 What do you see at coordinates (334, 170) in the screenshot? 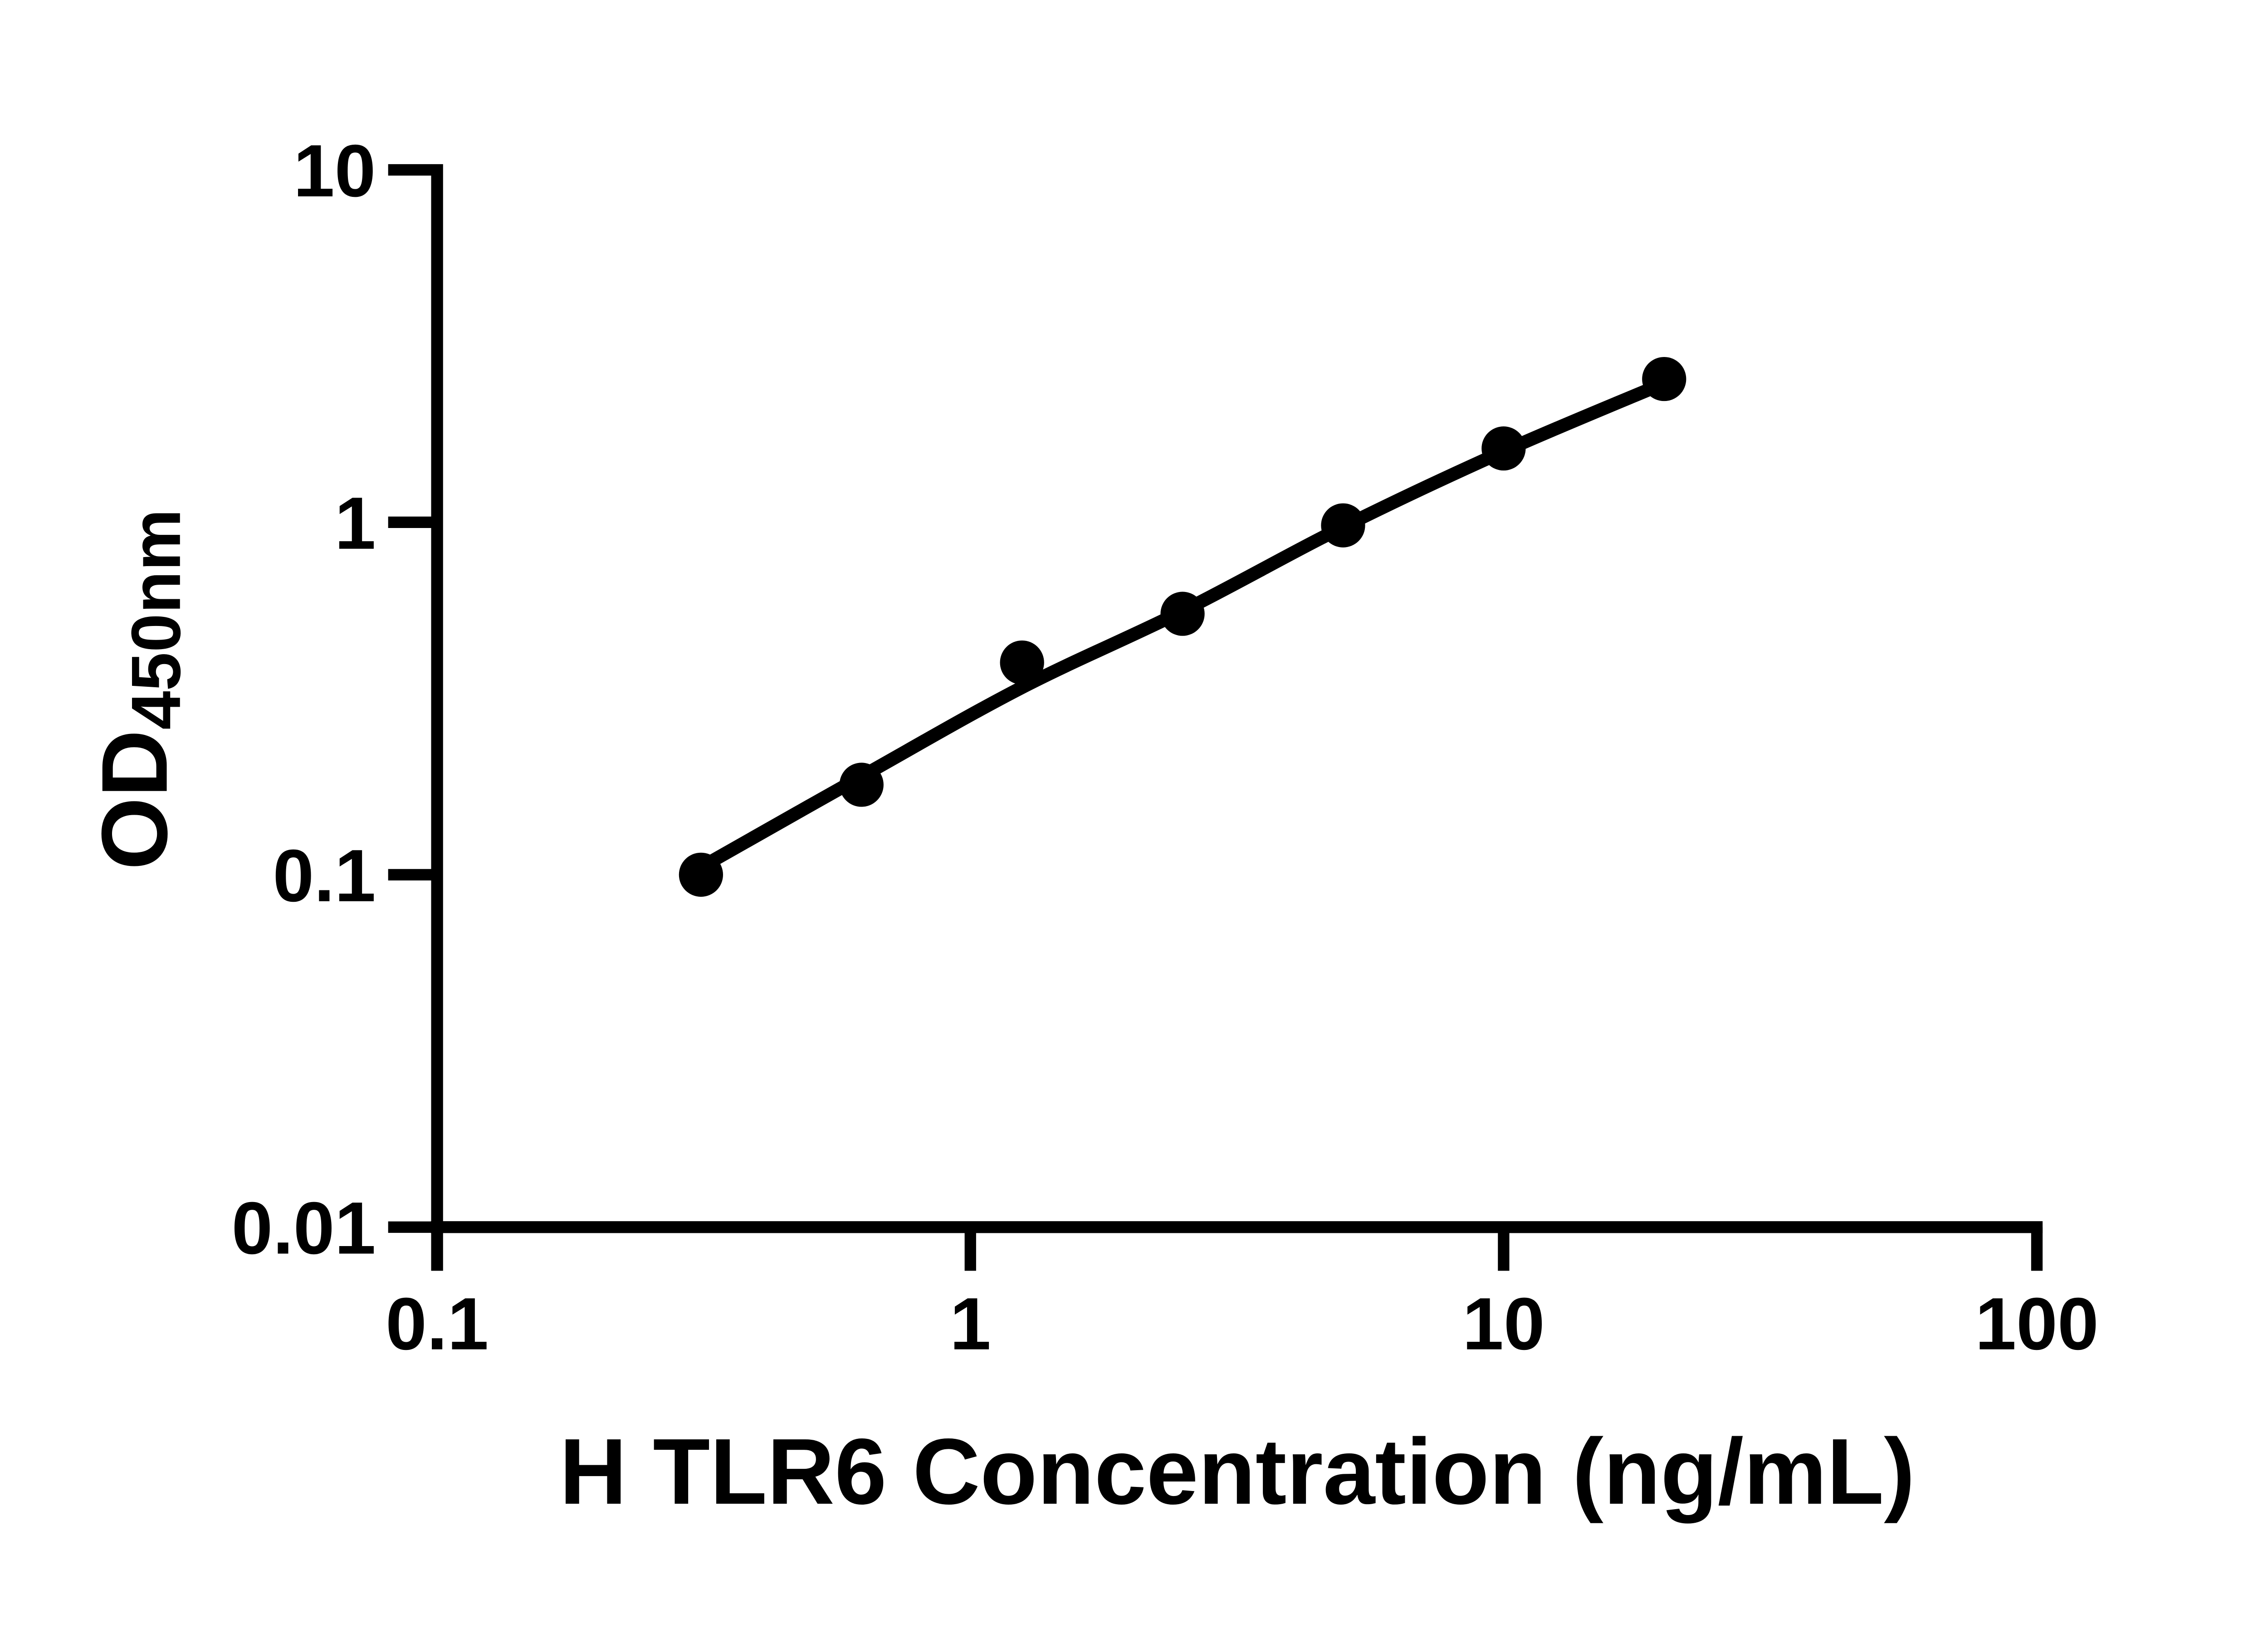
I see `y-tick-label-10: 10` at bounding box center [334, 170].